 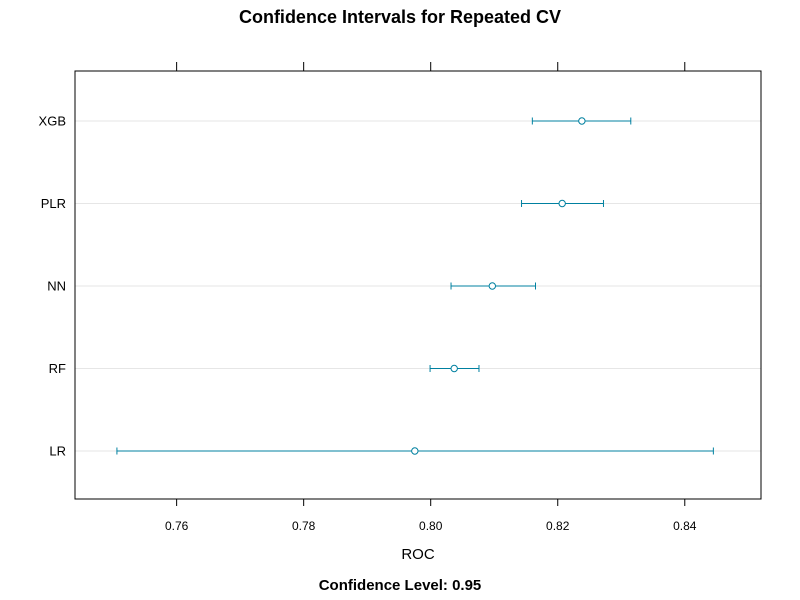 I want to click on estimate-point-rf, so click(x=454, y=368).